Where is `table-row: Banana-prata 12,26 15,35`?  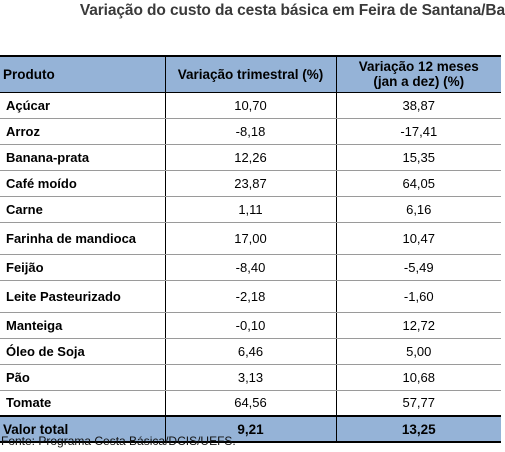
table-row: Banana-prata 12,26 15,35 is located at coordinates (250, 157).